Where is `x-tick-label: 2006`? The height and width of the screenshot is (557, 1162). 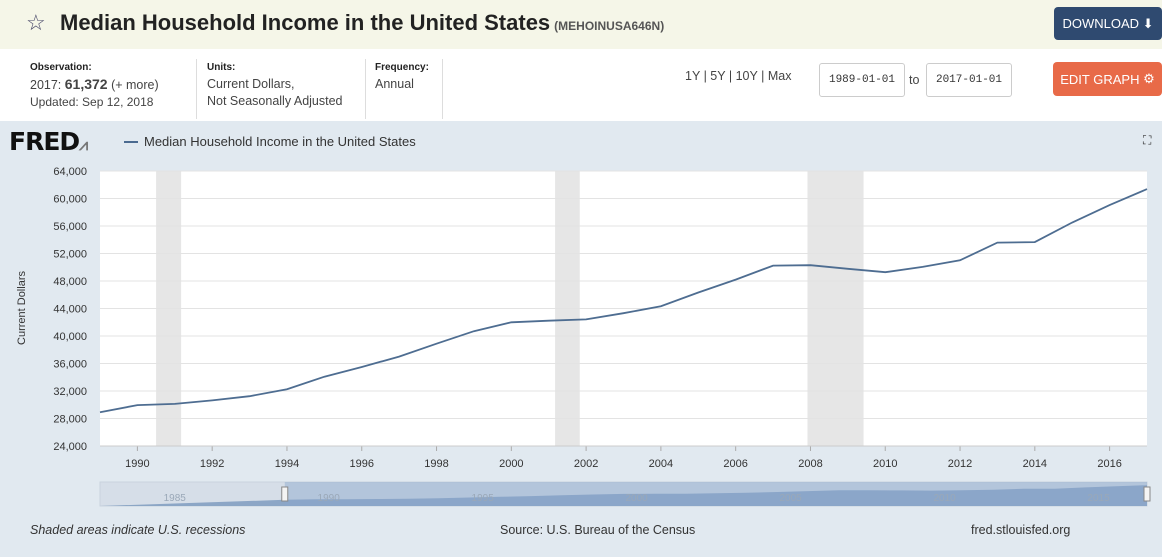 x-tick-label: 2006 is located at coordinates (735, 464).